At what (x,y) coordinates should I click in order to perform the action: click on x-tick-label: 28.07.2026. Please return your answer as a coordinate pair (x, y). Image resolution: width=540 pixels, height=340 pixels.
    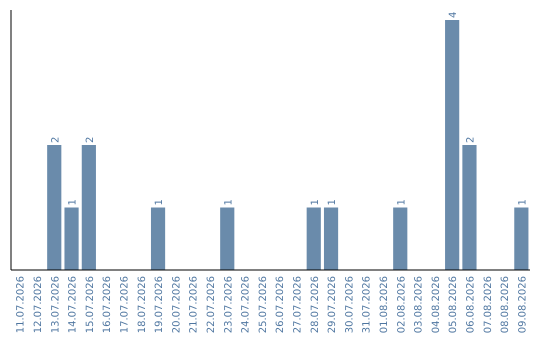
    Looking at the image, I should click on (315, 305).